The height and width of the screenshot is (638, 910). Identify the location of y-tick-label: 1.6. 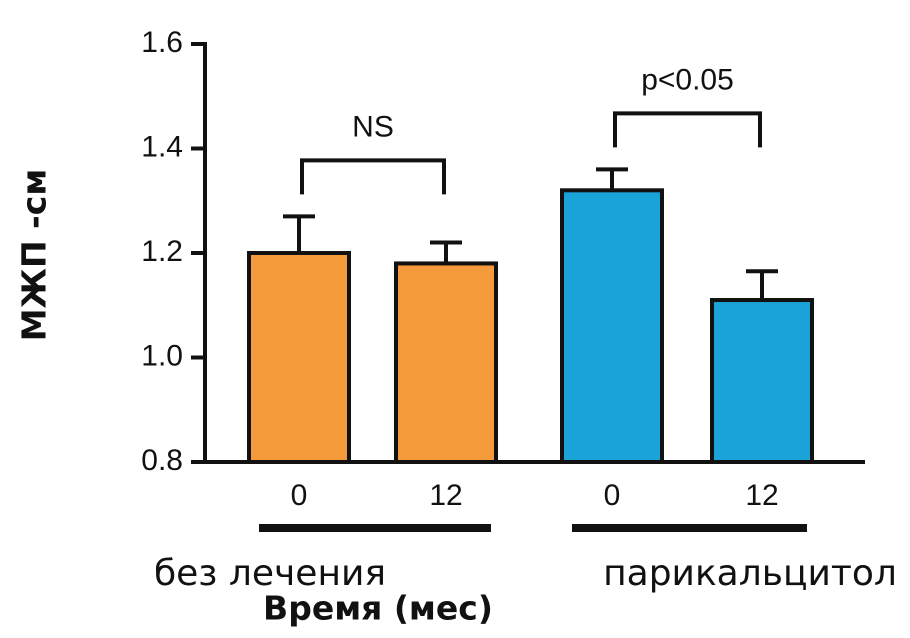
(162, 42).